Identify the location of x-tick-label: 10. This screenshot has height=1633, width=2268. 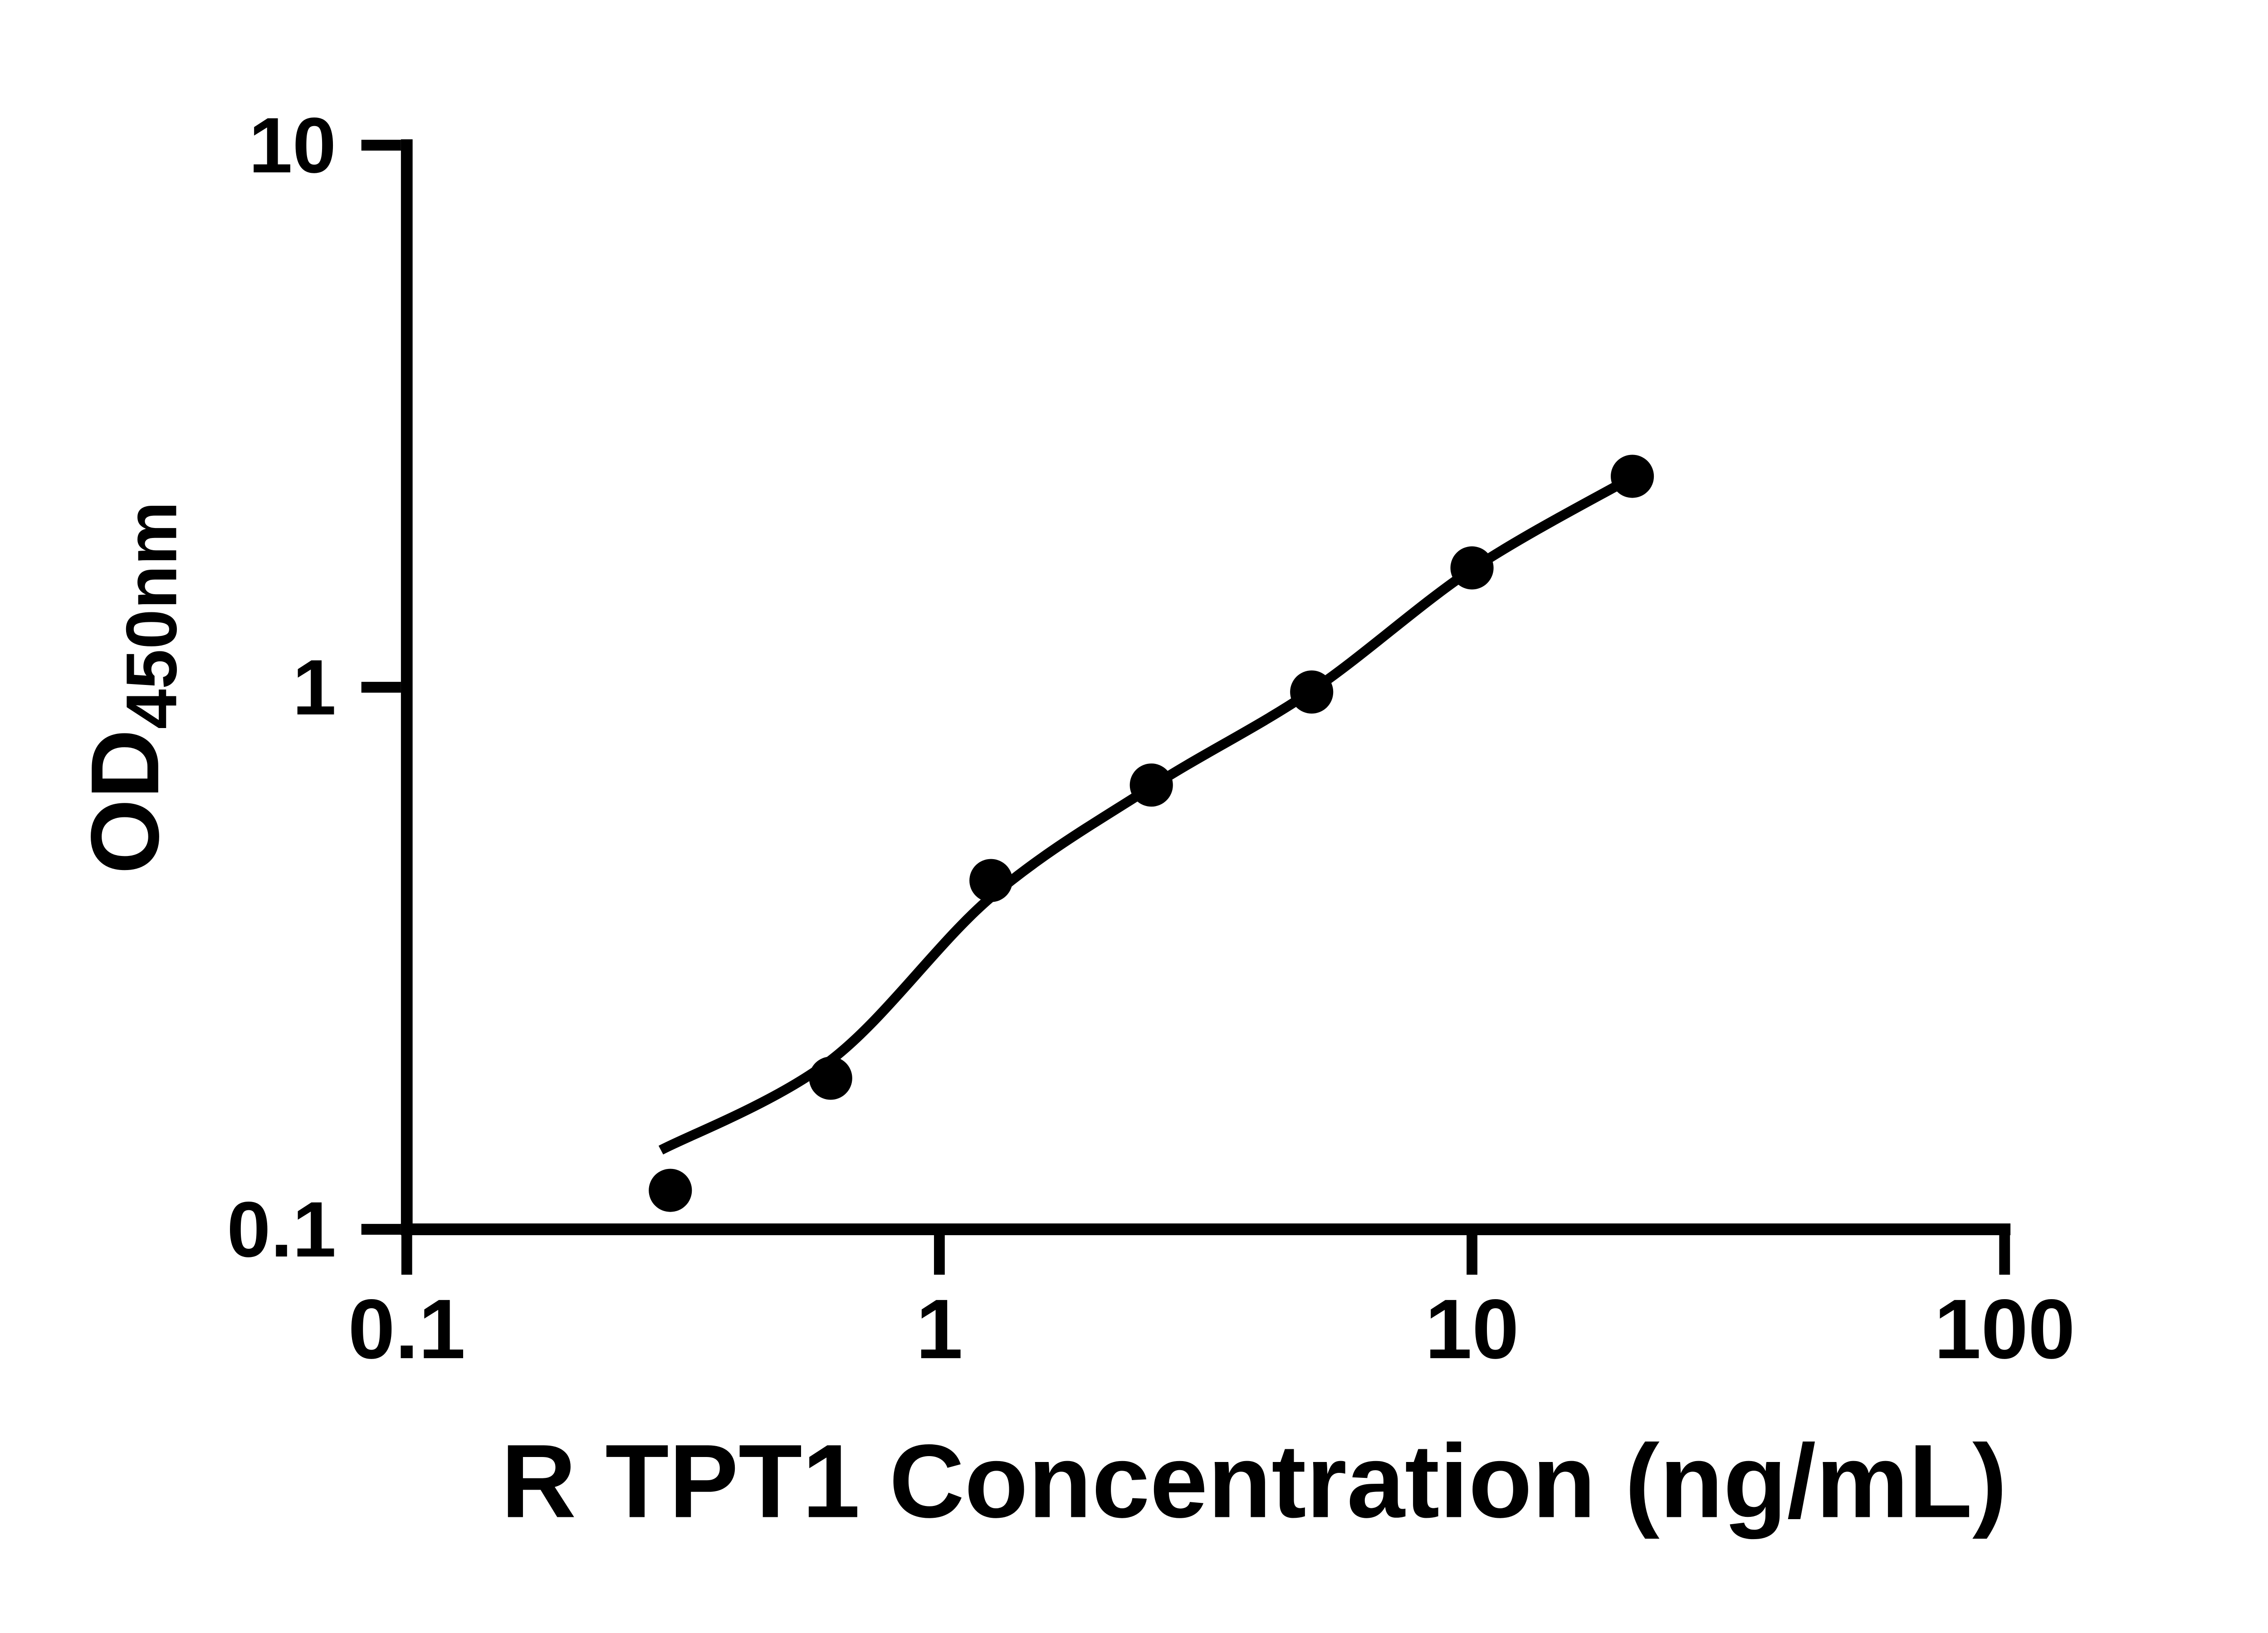
(1472, 1329).